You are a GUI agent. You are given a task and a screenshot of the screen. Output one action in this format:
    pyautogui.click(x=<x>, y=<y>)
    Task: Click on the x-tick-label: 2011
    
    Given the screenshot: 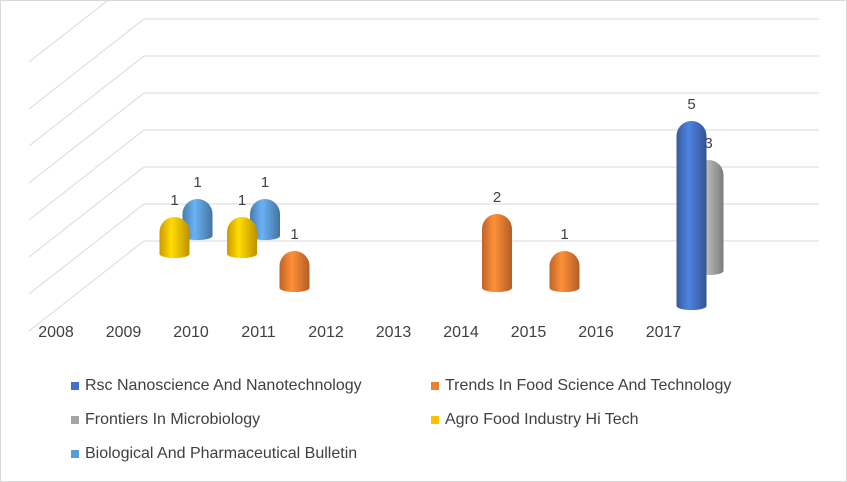 What is the action you would take?
    pyautogui.click(x=258, y=332)
    